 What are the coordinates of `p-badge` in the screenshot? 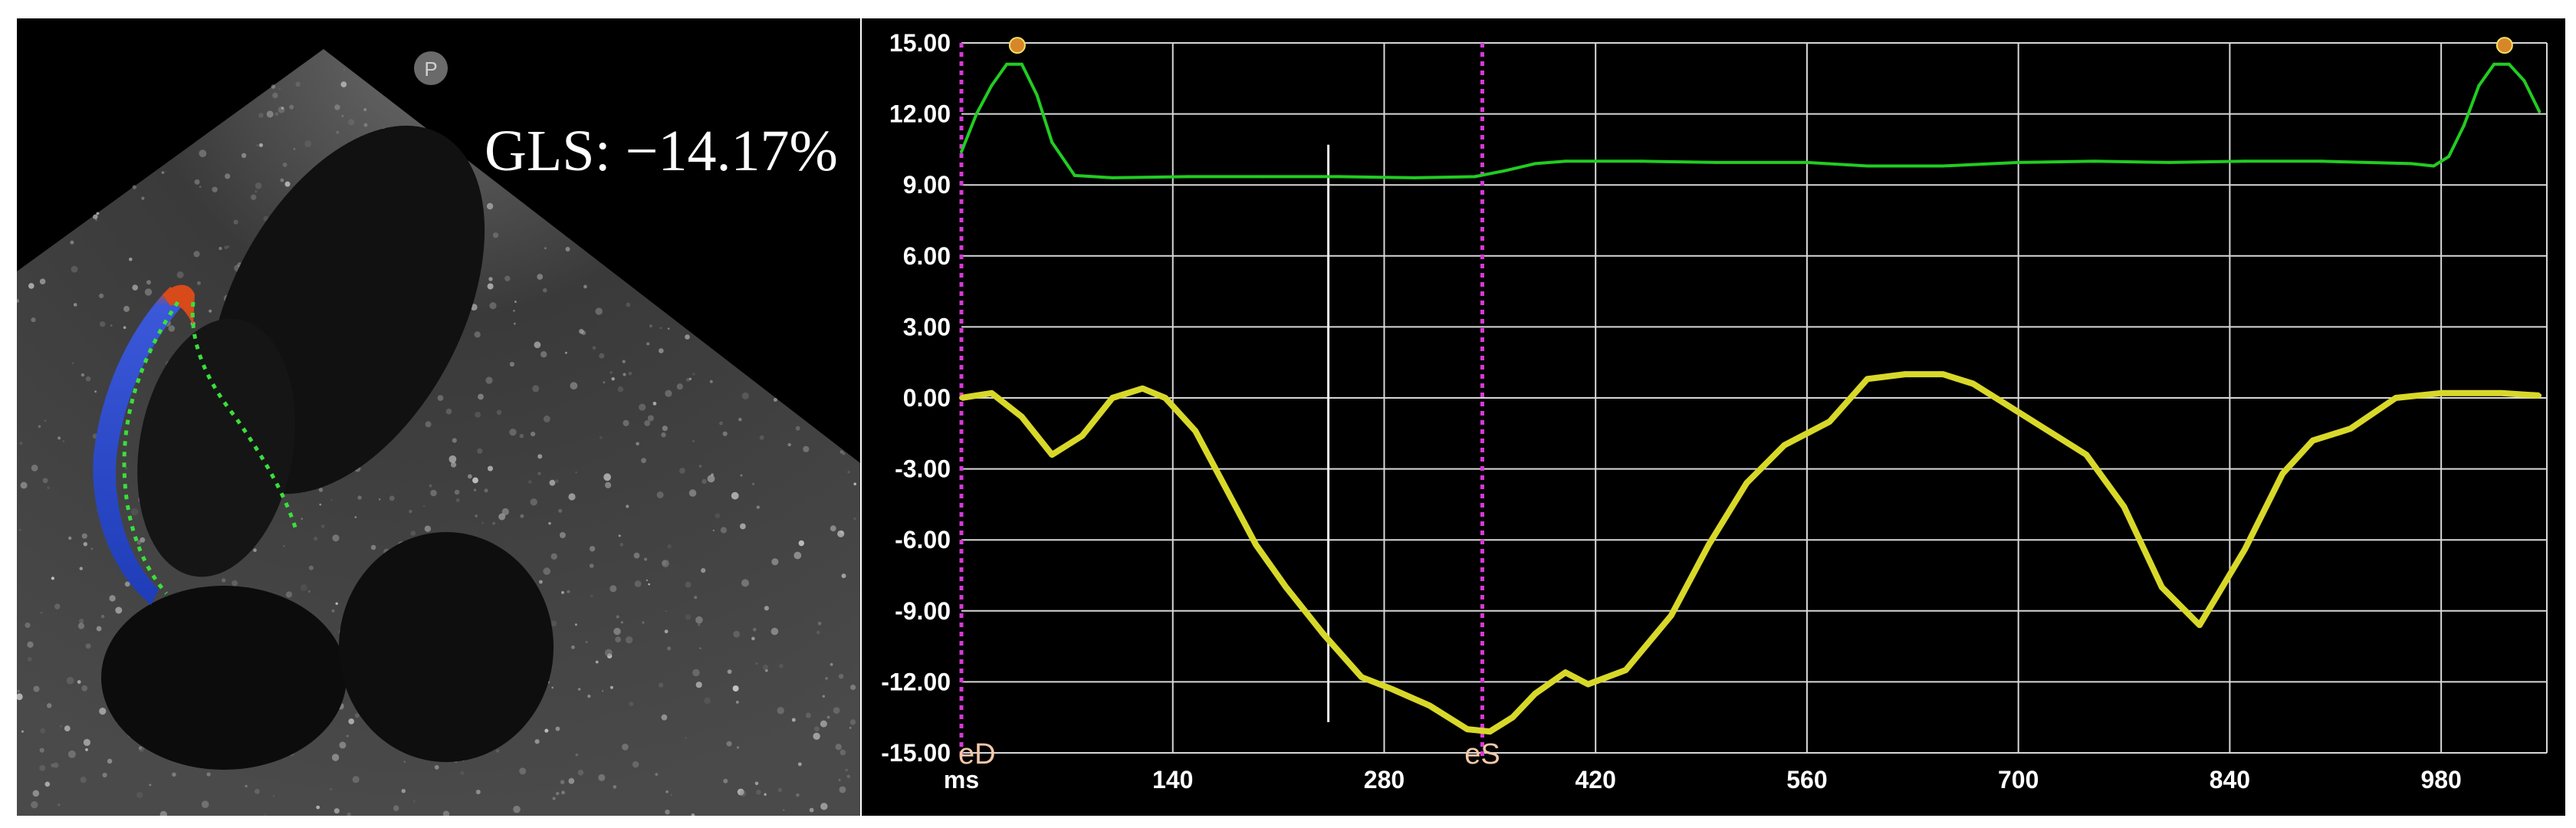 It's located at (431, 68).